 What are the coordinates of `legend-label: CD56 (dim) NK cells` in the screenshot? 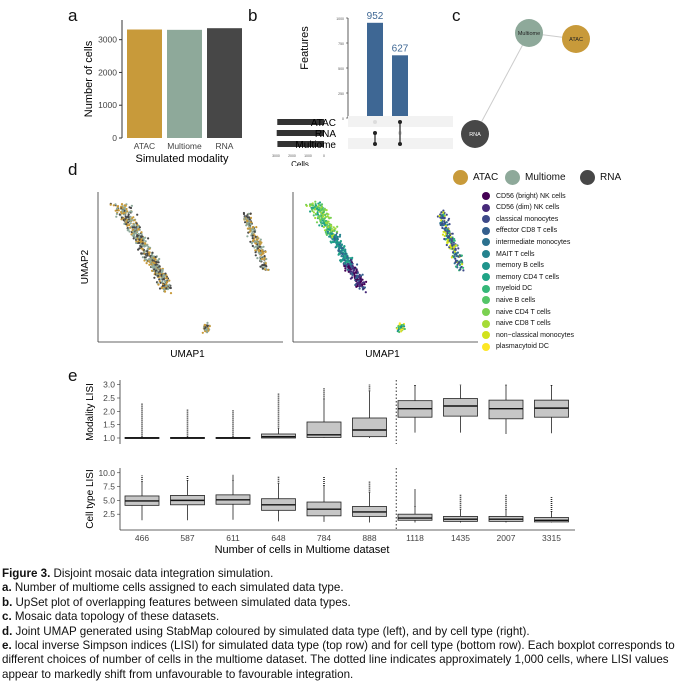 It's located at (528, 208).